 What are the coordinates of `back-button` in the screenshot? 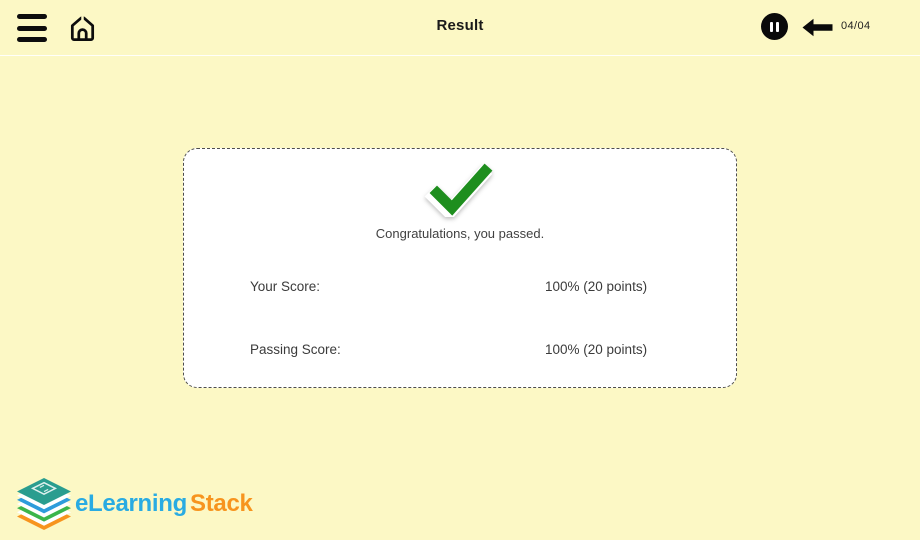 It's located at (817, 27).